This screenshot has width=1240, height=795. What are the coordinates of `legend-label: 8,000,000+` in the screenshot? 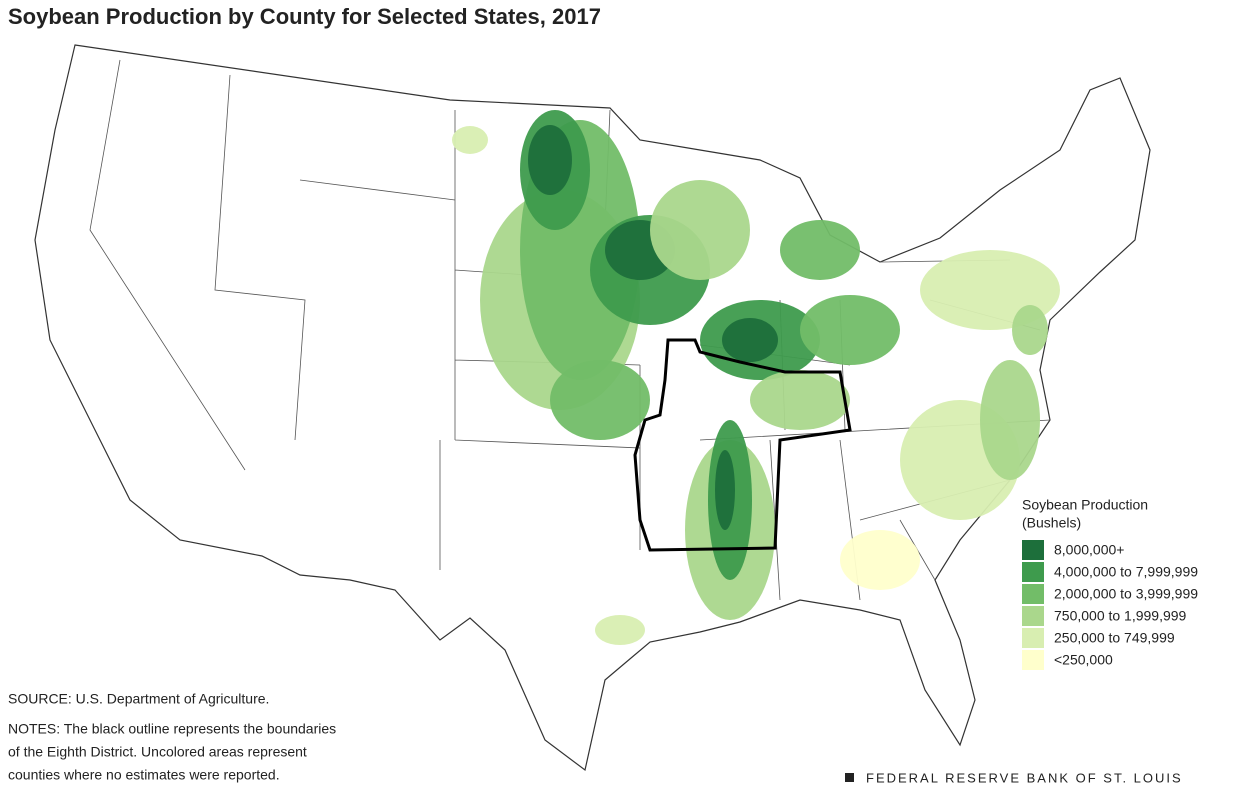 It's located at (1089, 550).